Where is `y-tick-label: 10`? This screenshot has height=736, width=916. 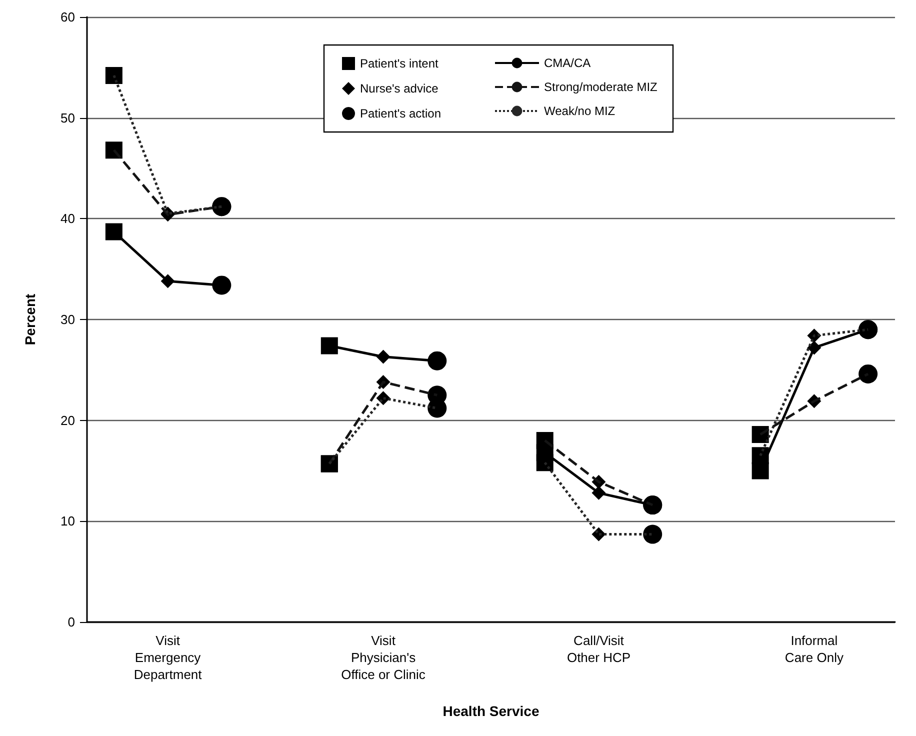 y-tick-label: 10 is located at coordinates (67, 521).